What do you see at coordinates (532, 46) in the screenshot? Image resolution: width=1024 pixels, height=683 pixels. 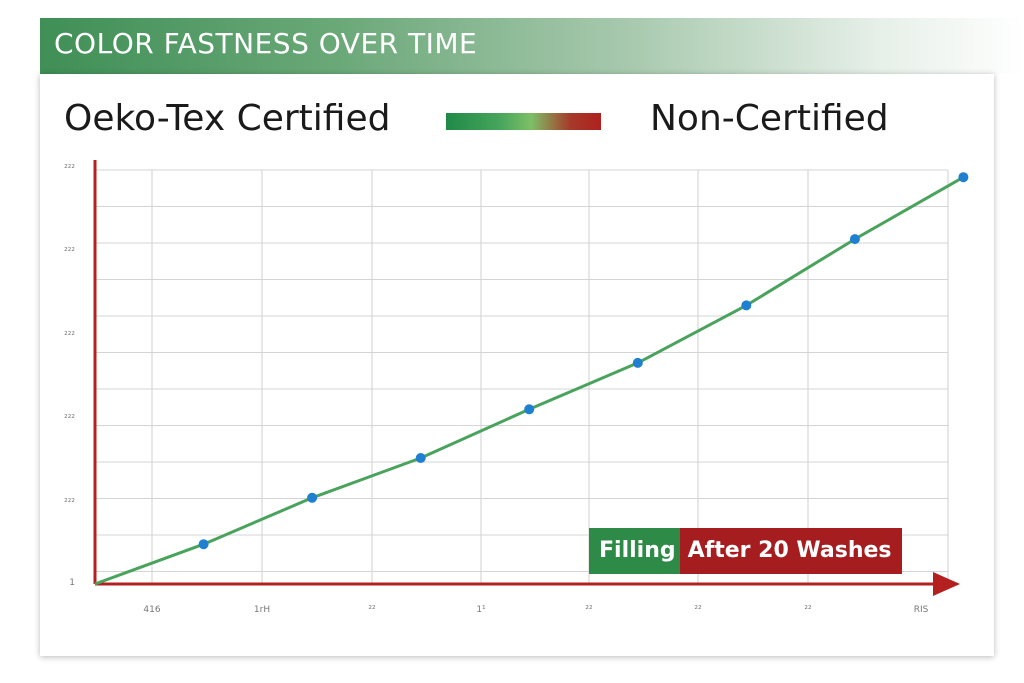 I see `header-bar: COLOR FASTNESS OVER TIME` at bounding box center [532, 46].